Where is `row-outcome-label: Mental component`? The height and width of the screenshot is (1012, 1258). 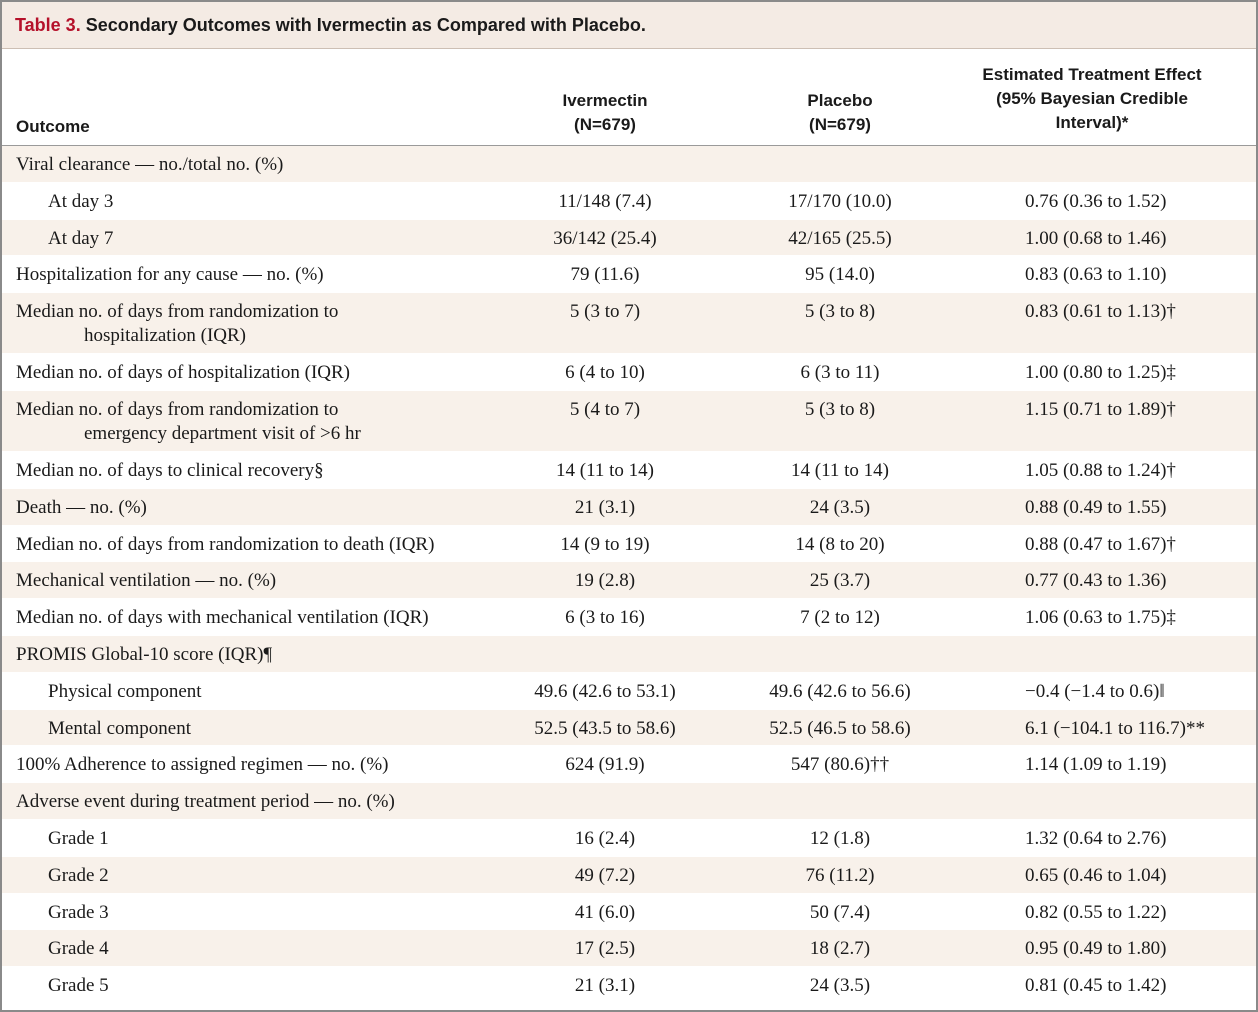 row-outcome-label: Mental component is located at coordinates (119, 728).